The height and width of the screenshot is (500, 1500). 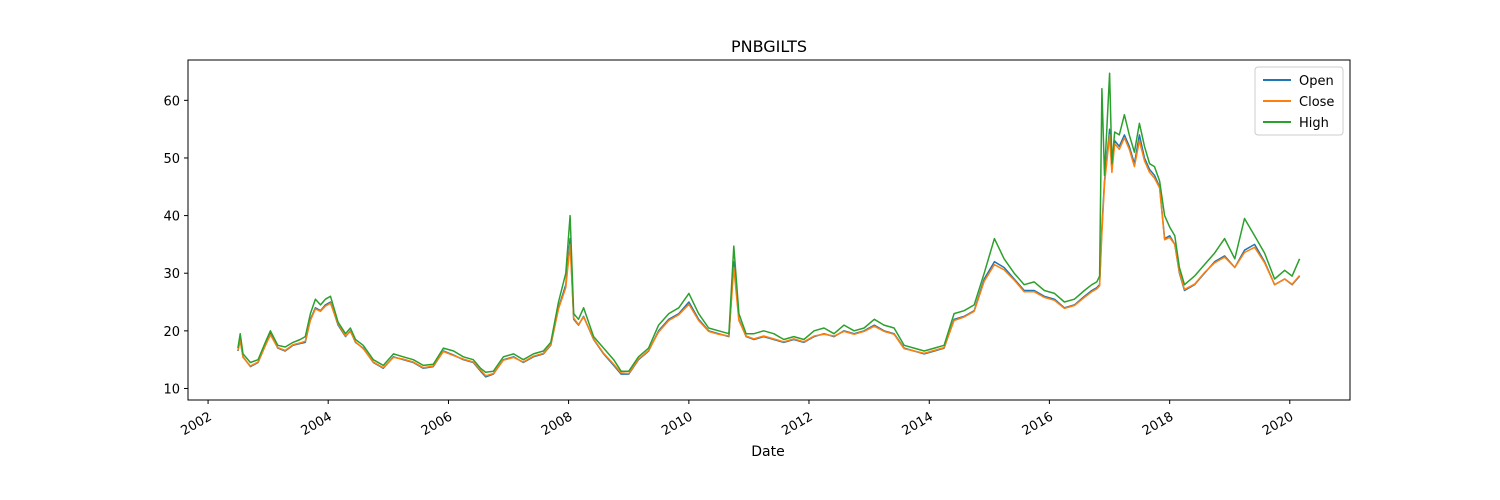 I want to click on x-tick-label: 2020, so click(x=1278, y=424).